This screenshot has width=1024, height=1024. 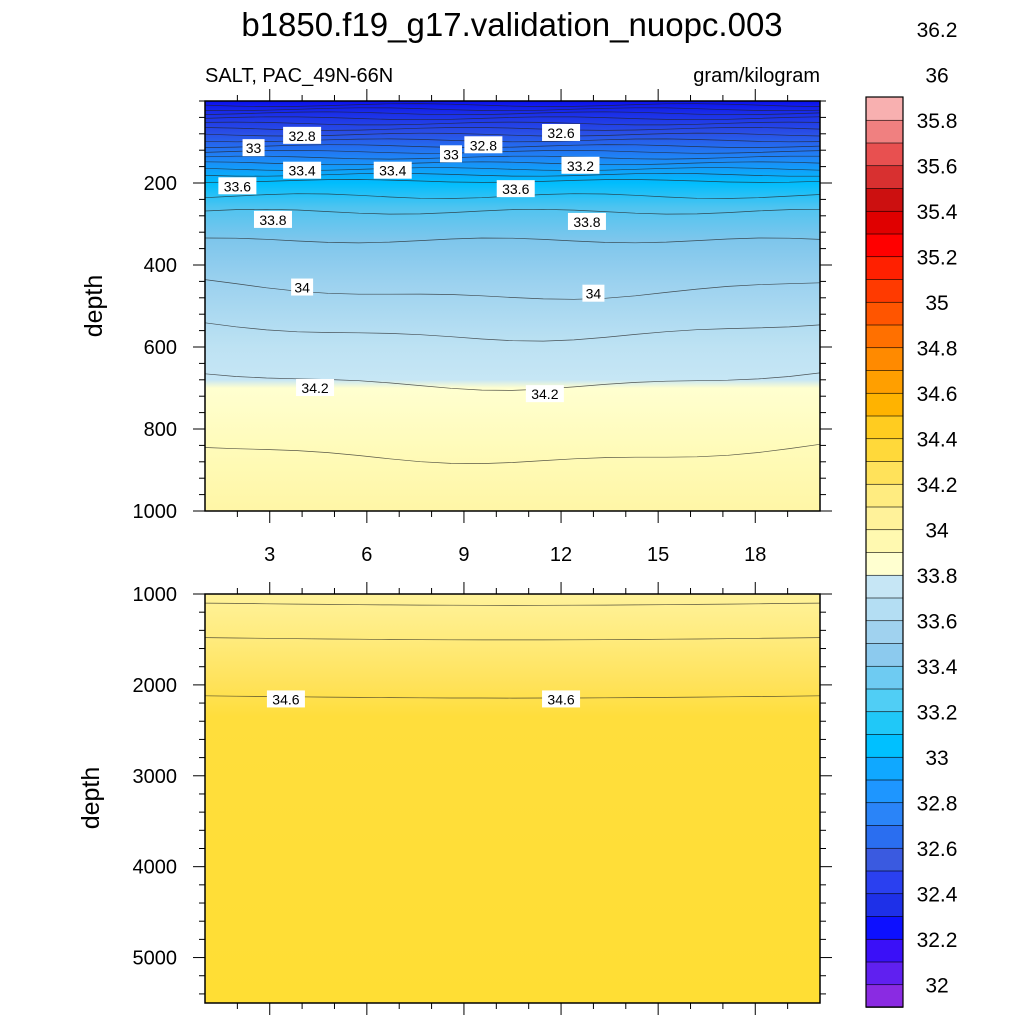 What do you see at coordinates (937, 530) in the screenshot?
I see `colorbar-tick-label: 34` at bounding box center [937, 530].